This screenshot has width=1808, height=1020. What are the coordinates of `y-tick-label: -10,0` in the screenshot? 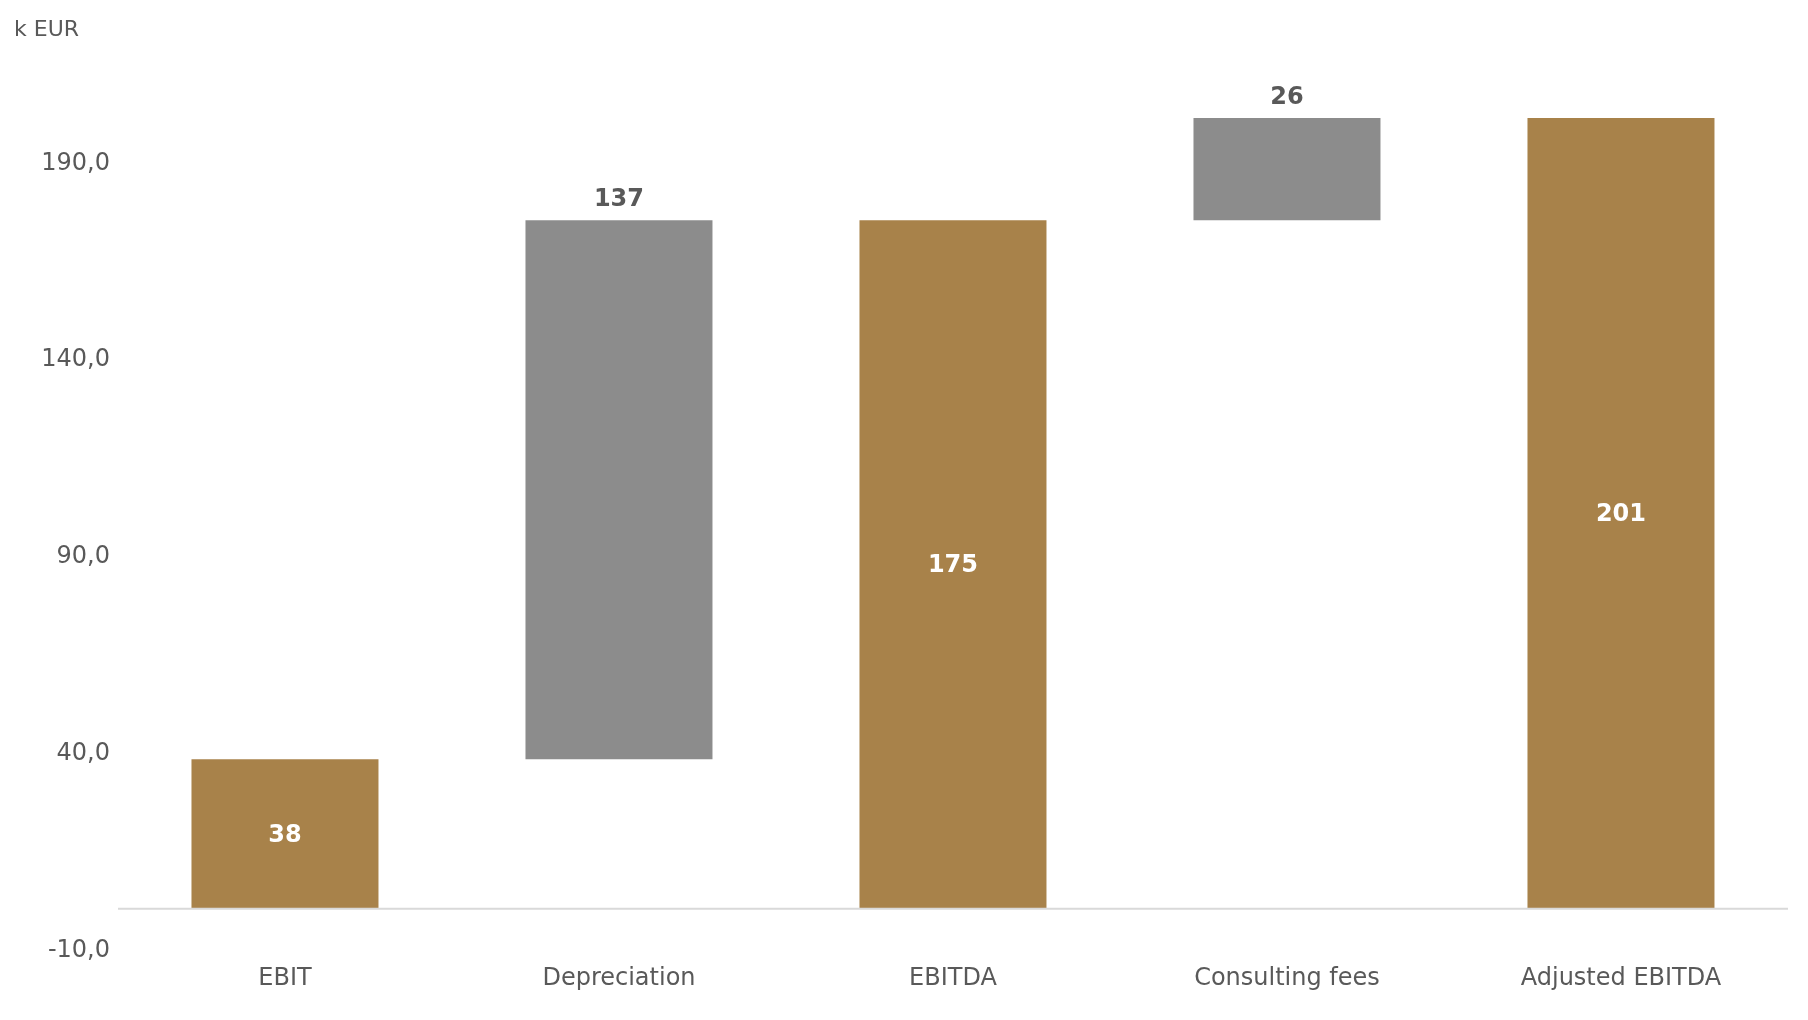 It's located at (78, 948).